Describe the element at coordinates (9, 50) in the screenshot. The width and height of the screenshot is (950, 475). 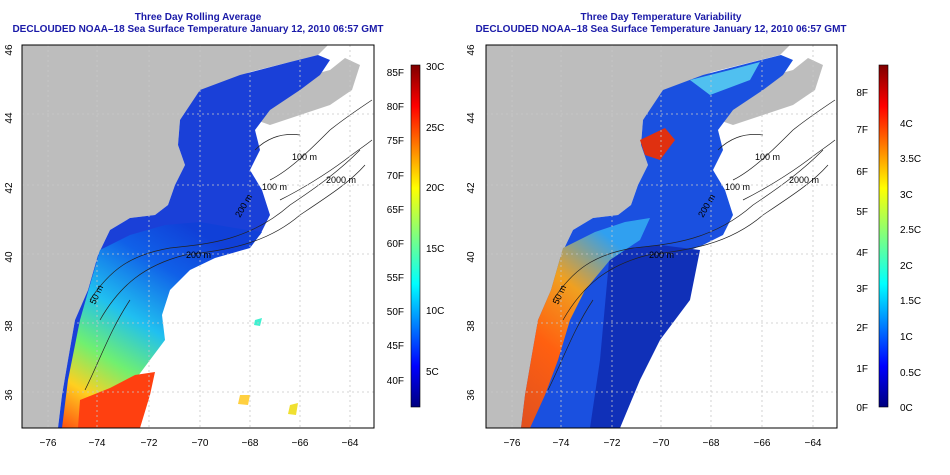
I see `left-y-tick: 46` at that location.